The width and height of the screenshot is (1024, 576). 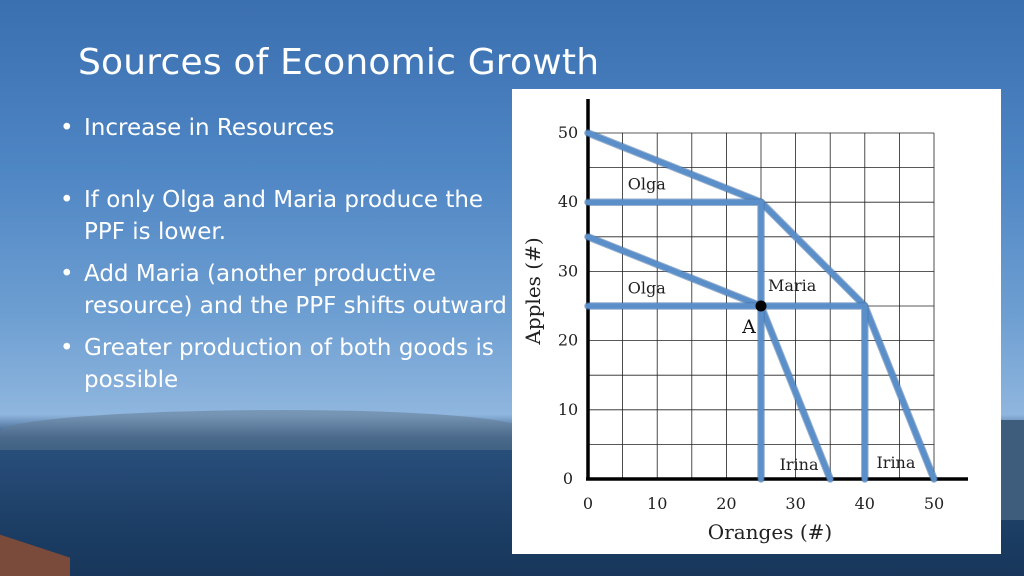 I want to click on background-hills, so click(x=260, y=430).